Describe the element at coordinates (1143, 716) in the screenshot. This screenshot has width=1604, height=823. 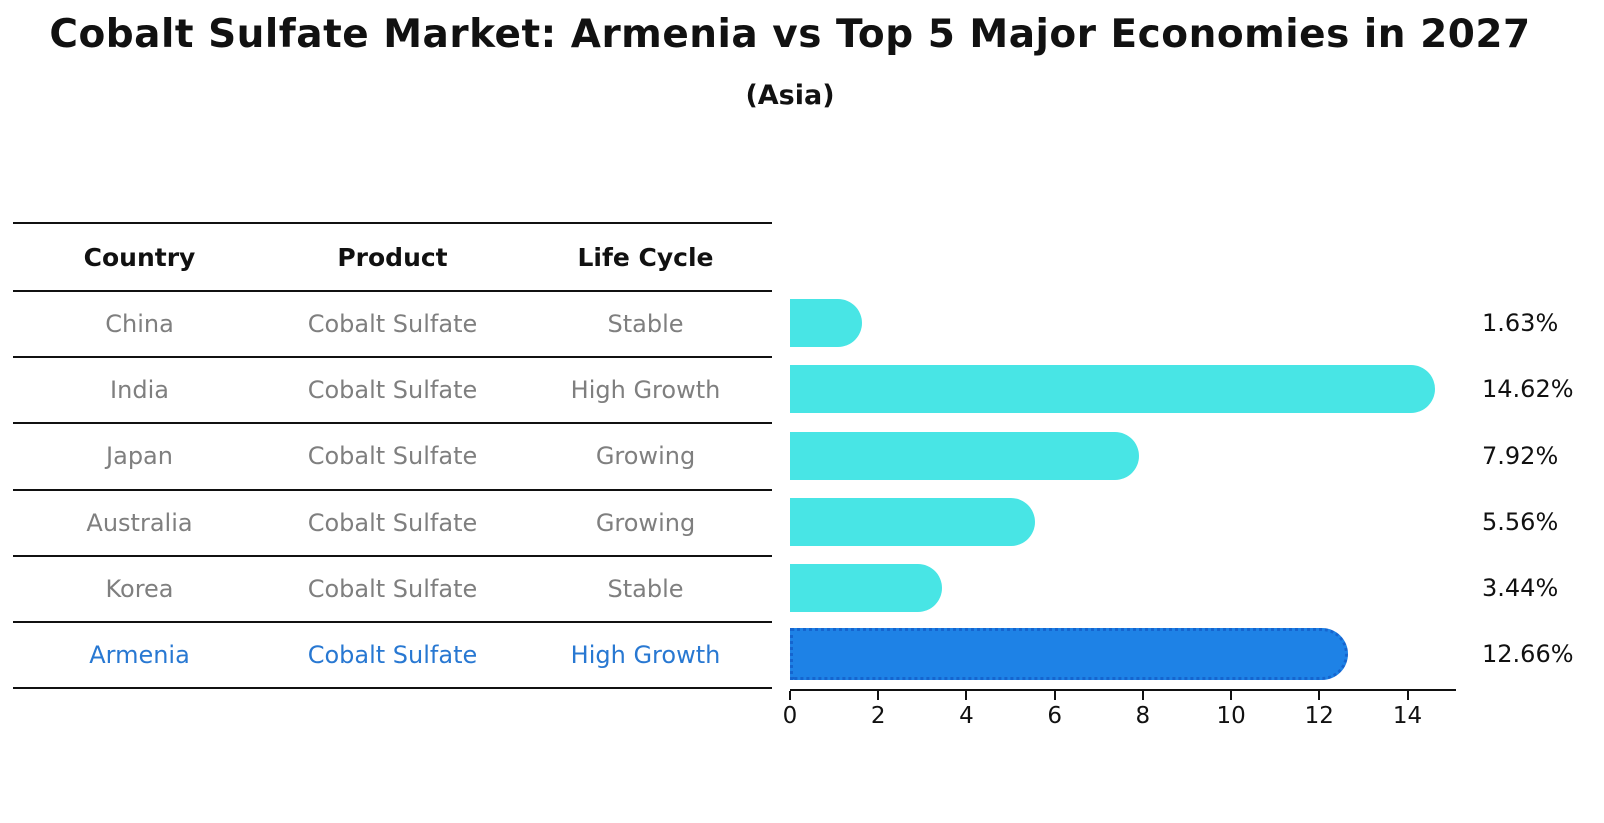
I see `x-axis-tick-label: 8` at that location.